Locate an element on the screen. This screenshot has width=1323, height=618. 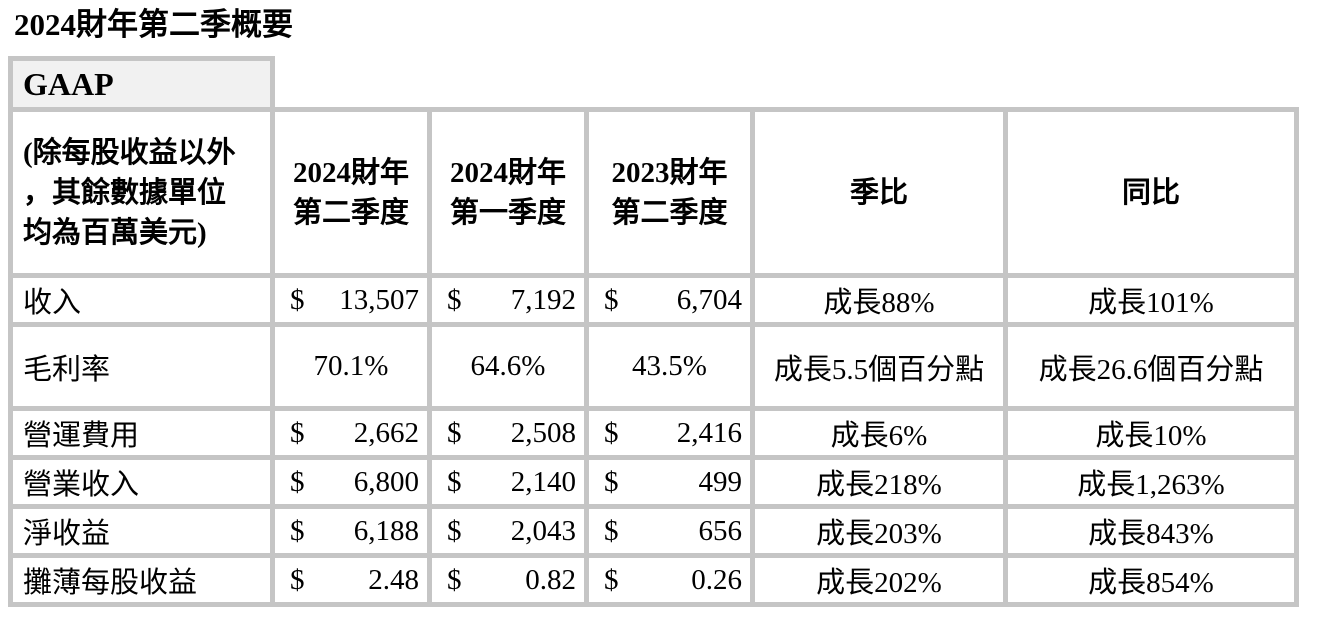
currency-value: $13,507 is located at coordinates (351, 300).